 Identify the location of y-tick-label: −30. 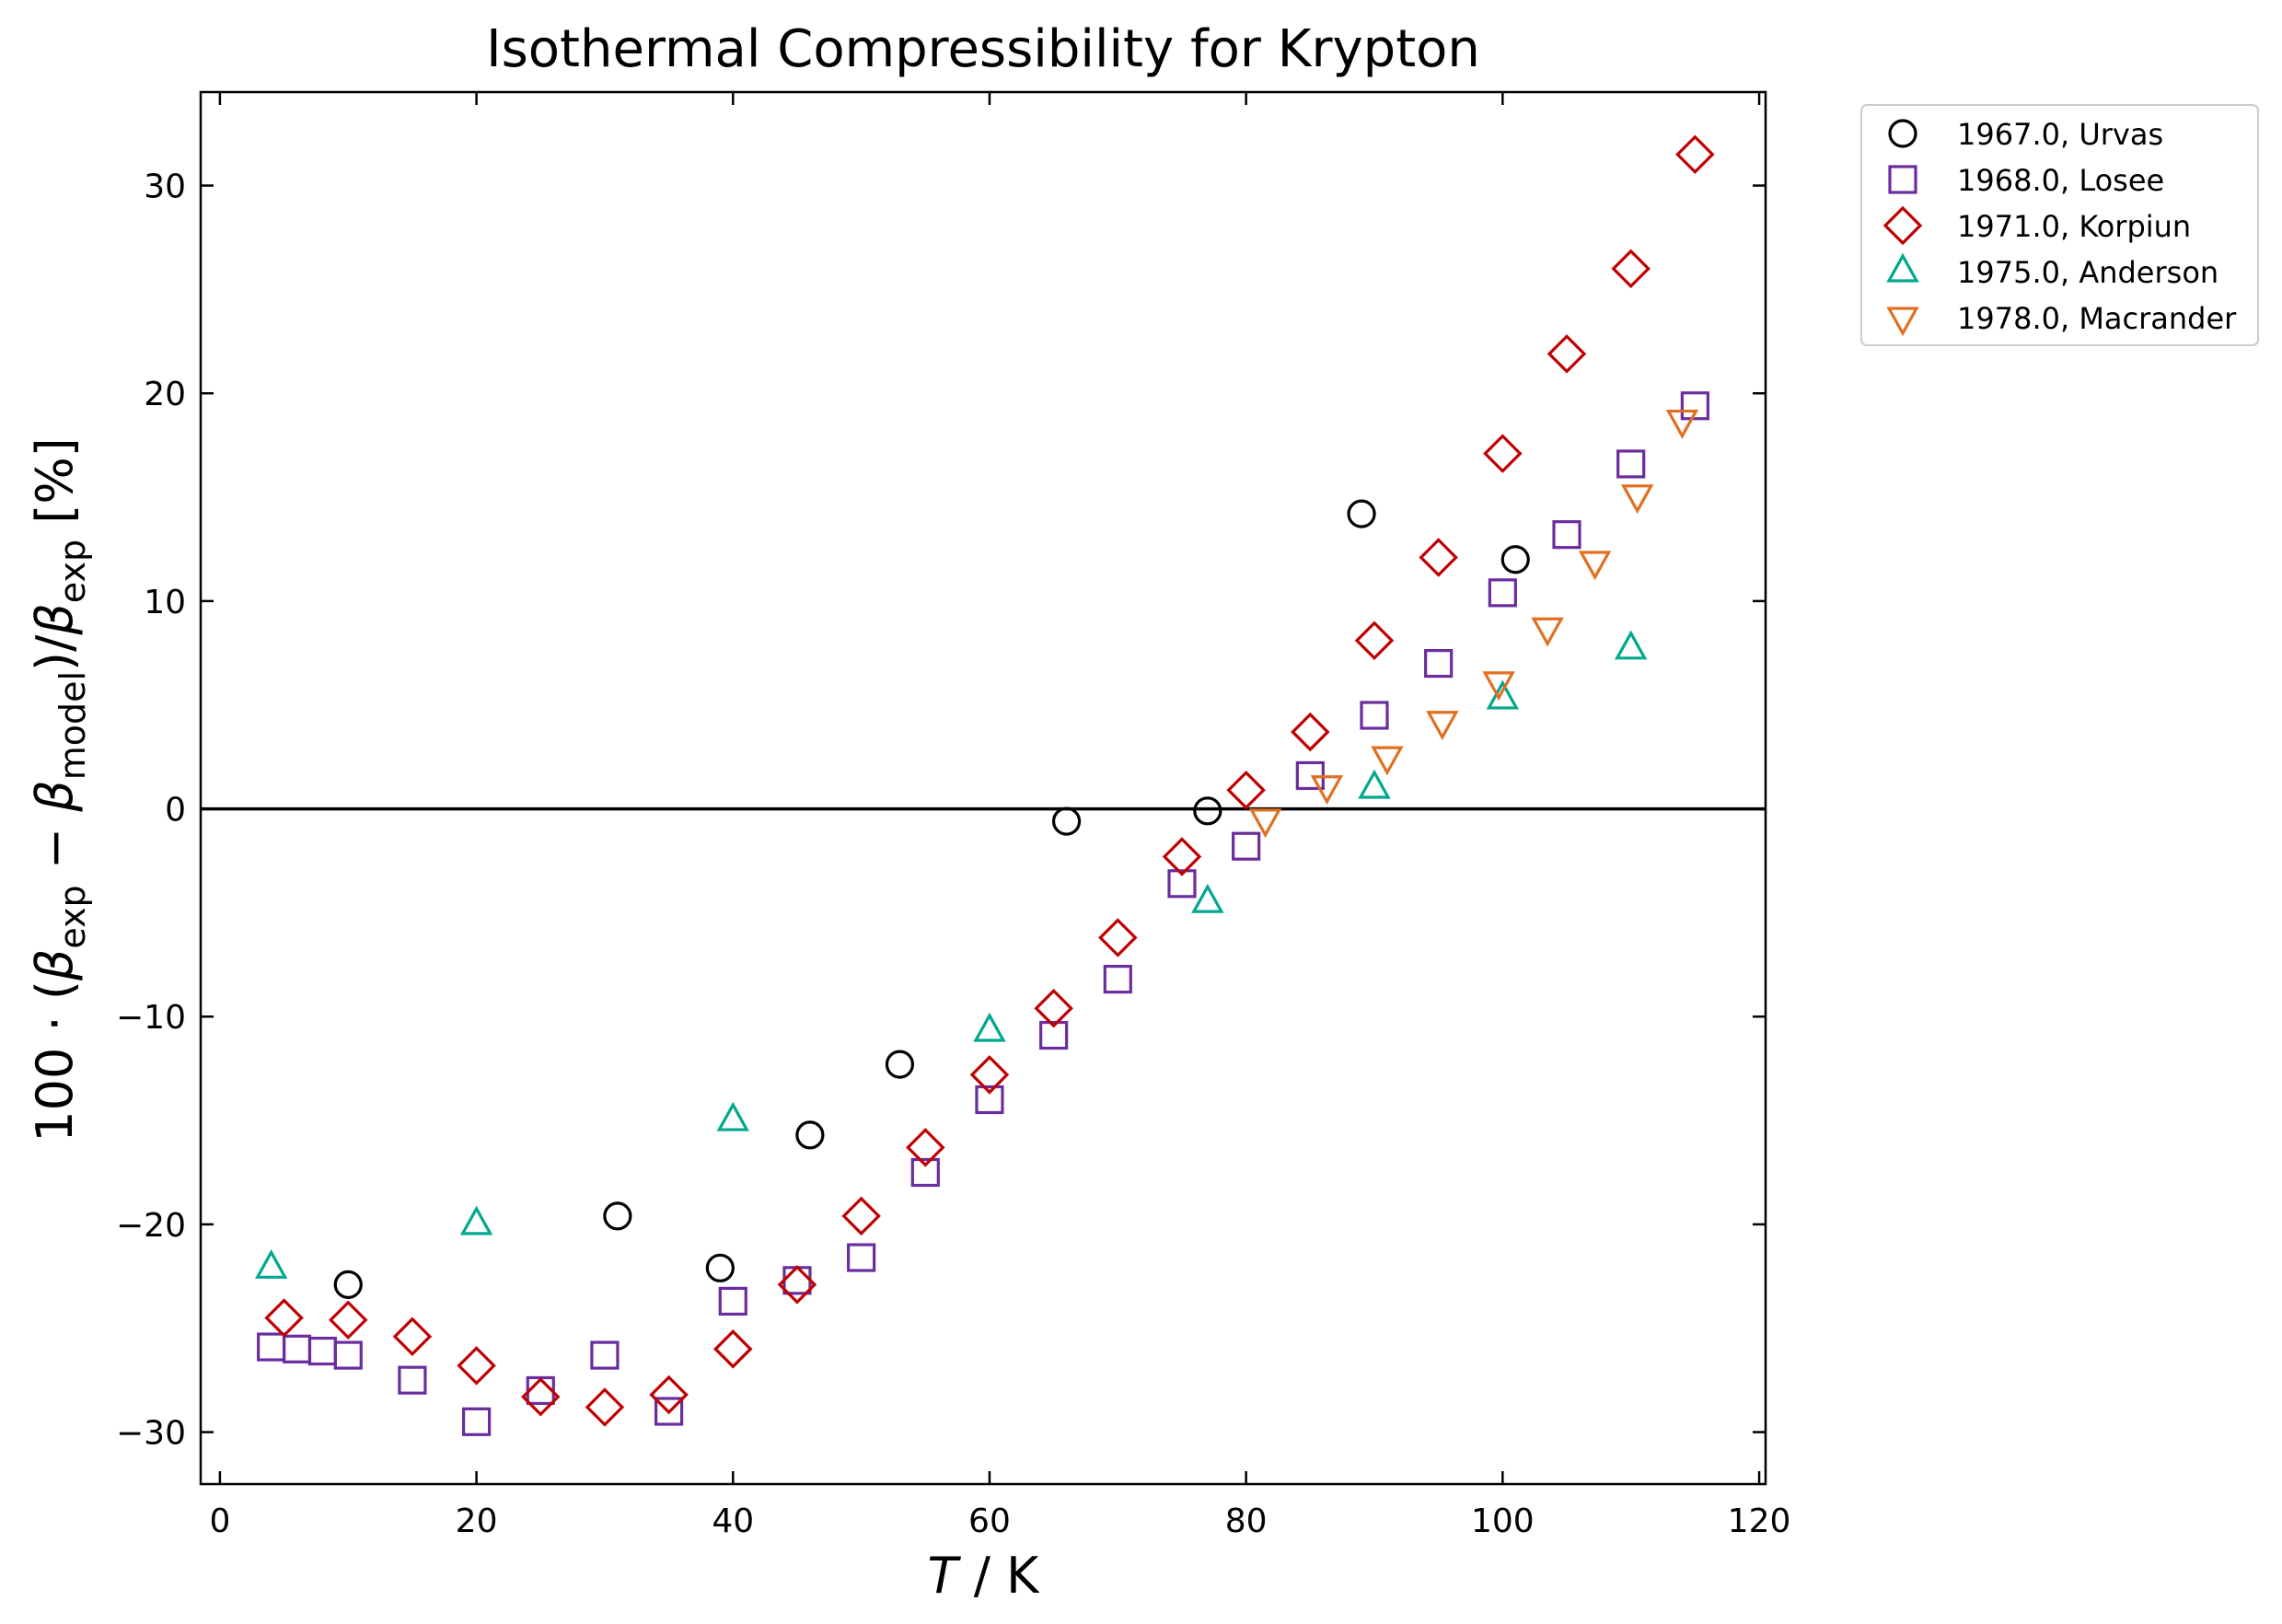
(151, 1434).